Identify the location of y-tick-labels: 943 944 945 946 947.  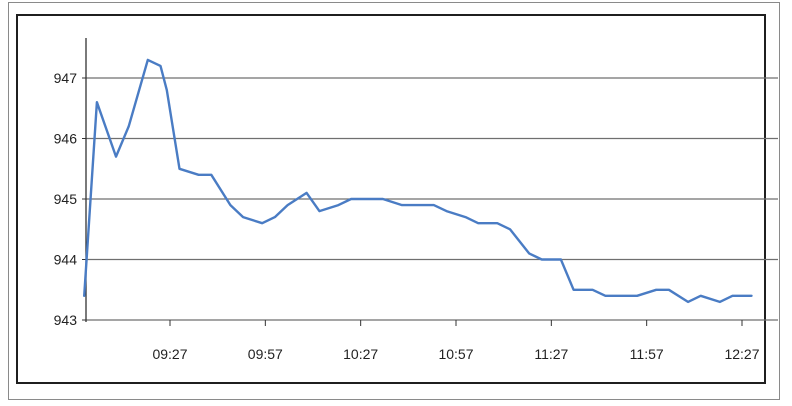
(66, 199).